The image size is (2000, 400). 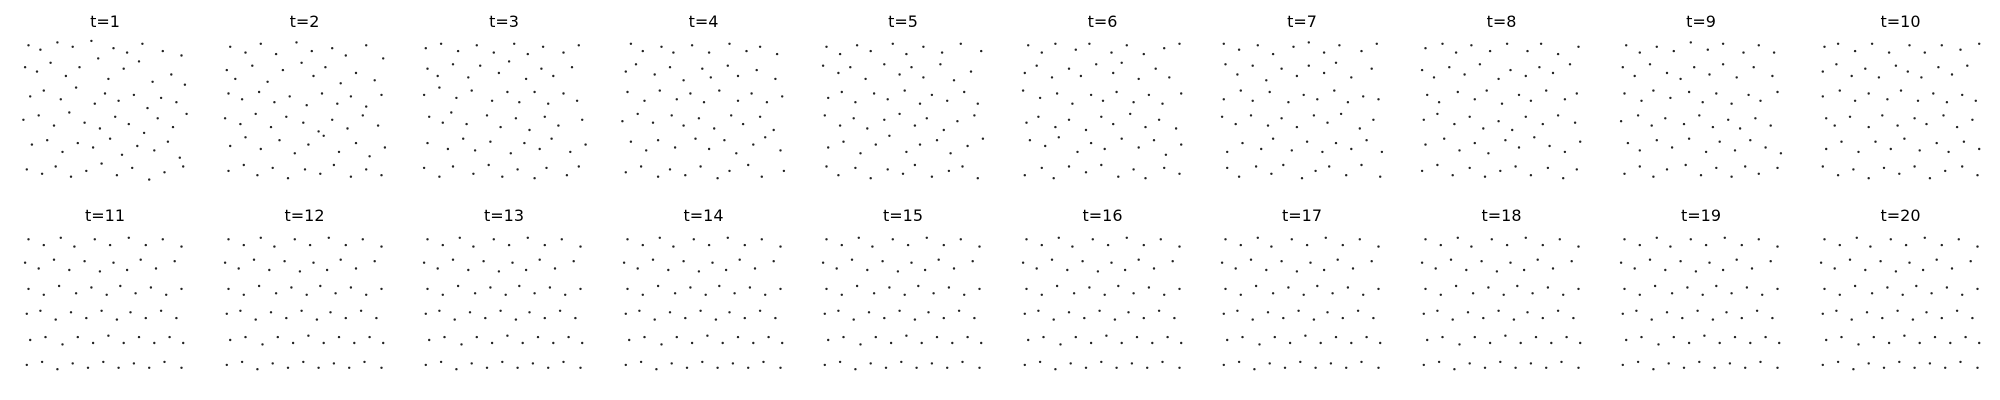 I want to click on scatter-panel: t=6, so click(x=1103, y=98).